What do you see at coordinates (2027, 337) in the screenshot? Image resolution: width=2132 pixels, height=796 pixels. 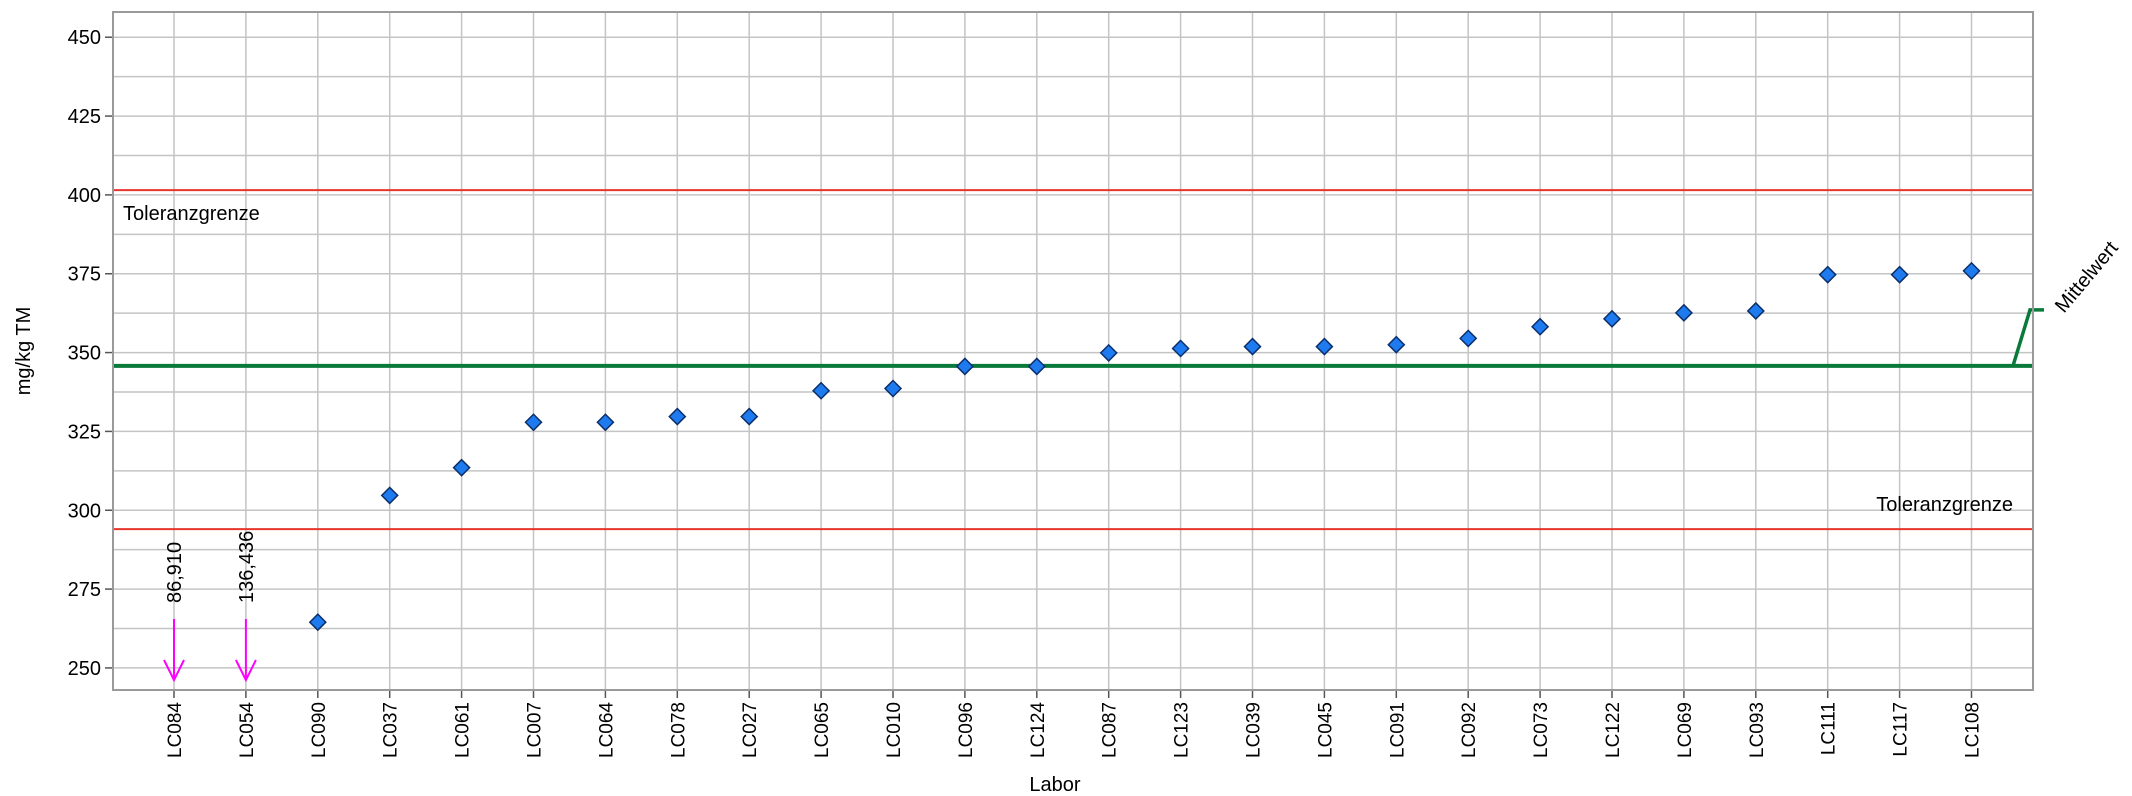 I see `mean-leader` at bounding box center [2027, 337].